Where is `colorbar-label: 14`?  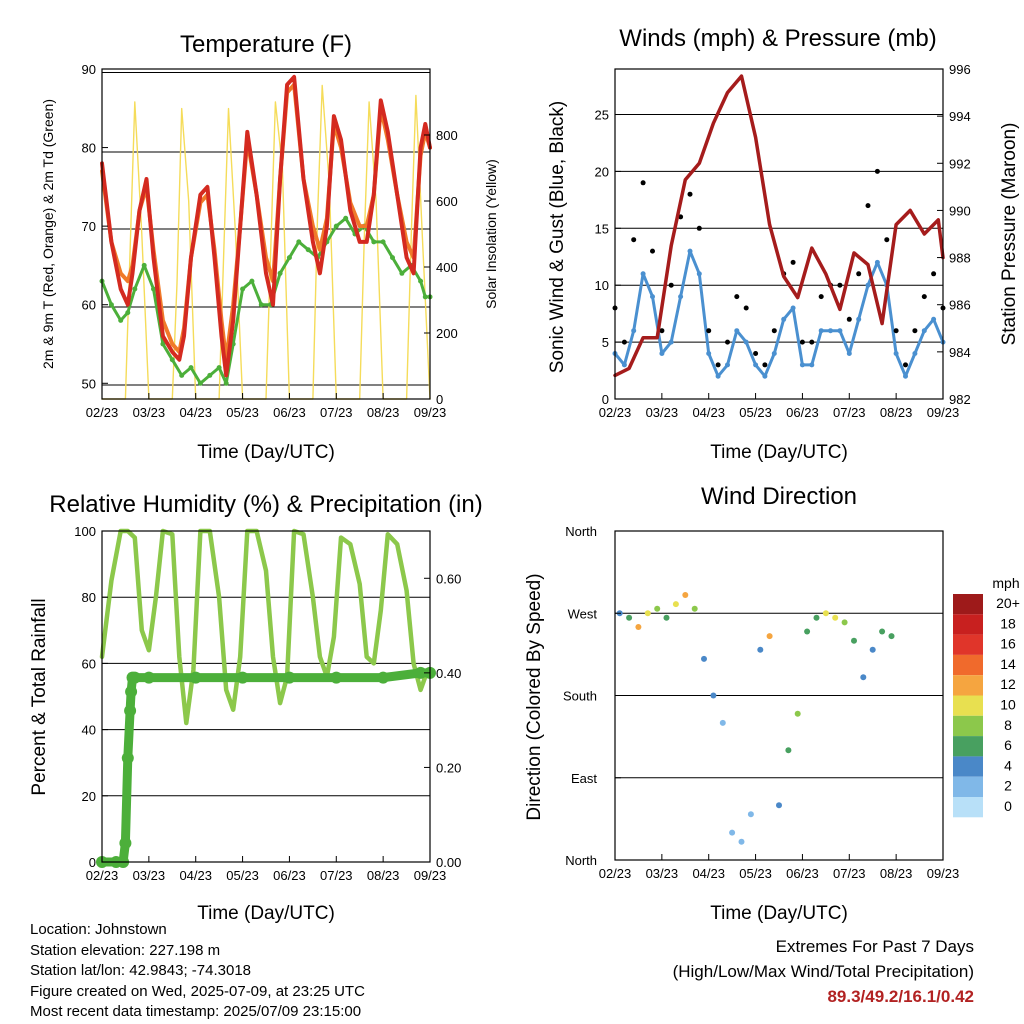 colorbar-label: 14 is located at coordinates (1008, 664).